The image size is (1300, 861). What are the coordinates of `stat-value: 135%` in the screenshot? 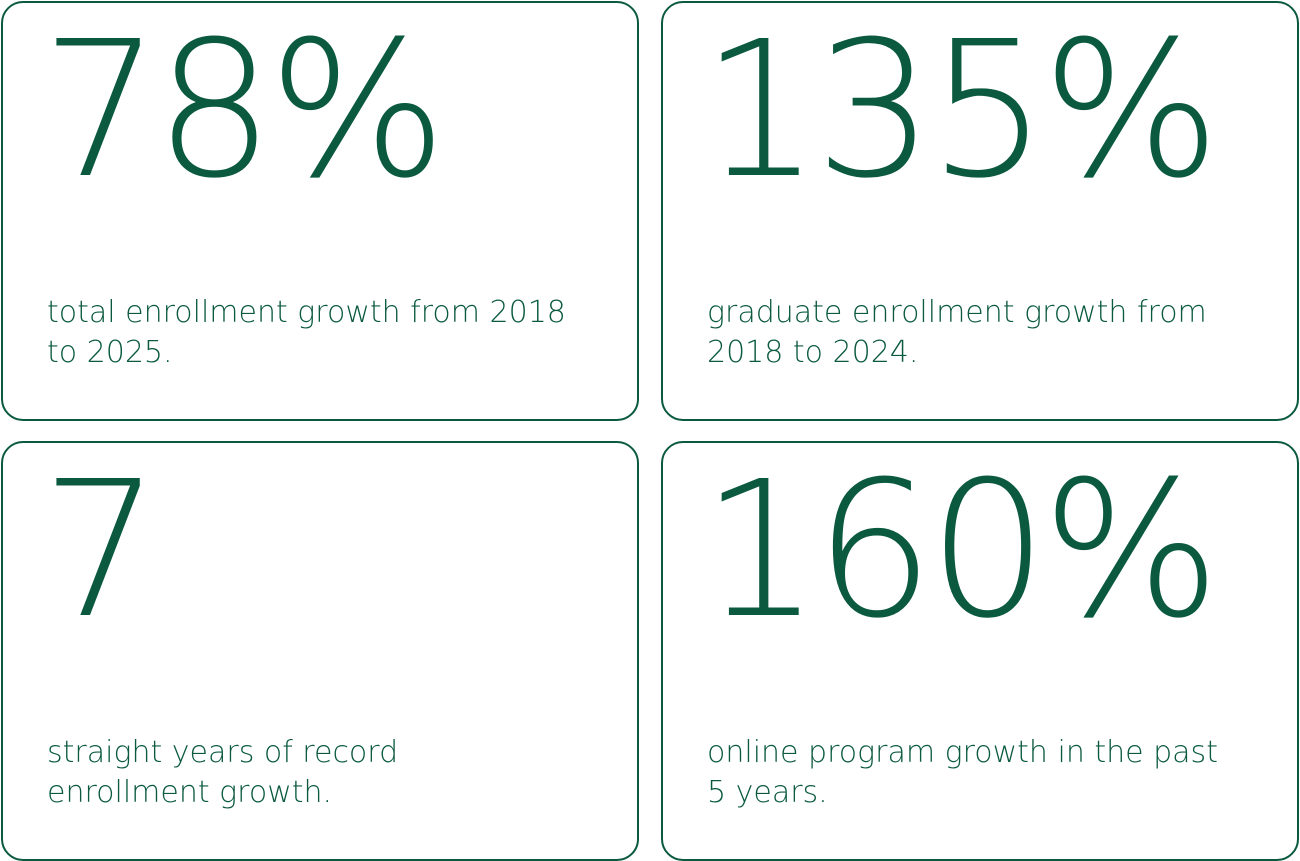 It's located at (960, 110).